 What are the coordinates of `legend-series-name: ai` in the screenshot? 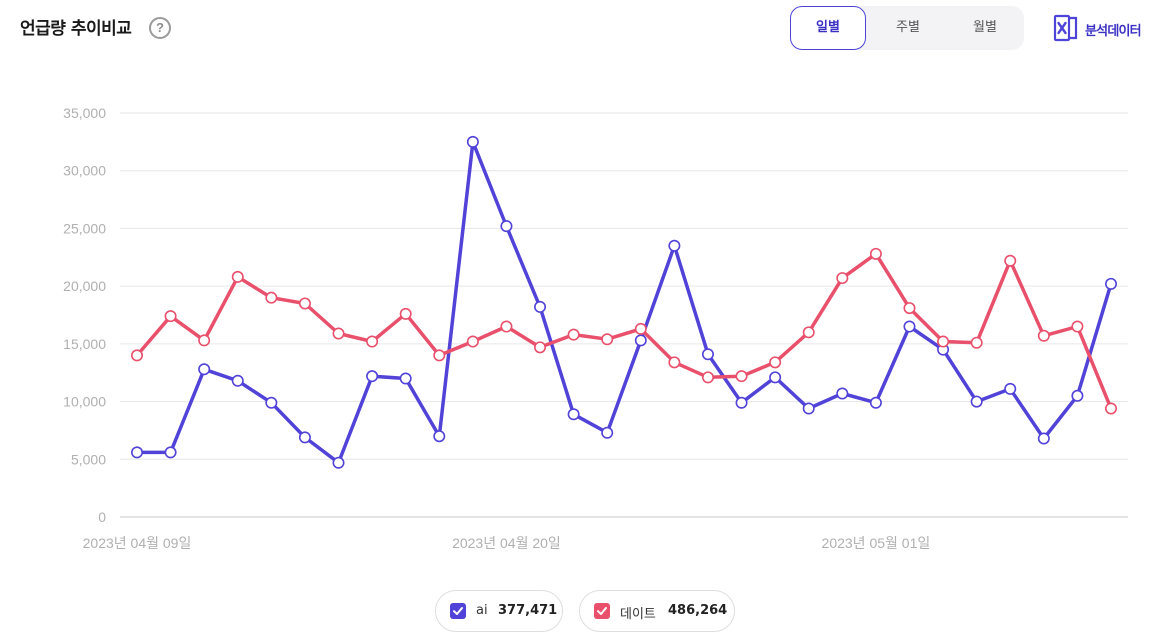 It's located at (482, 610).